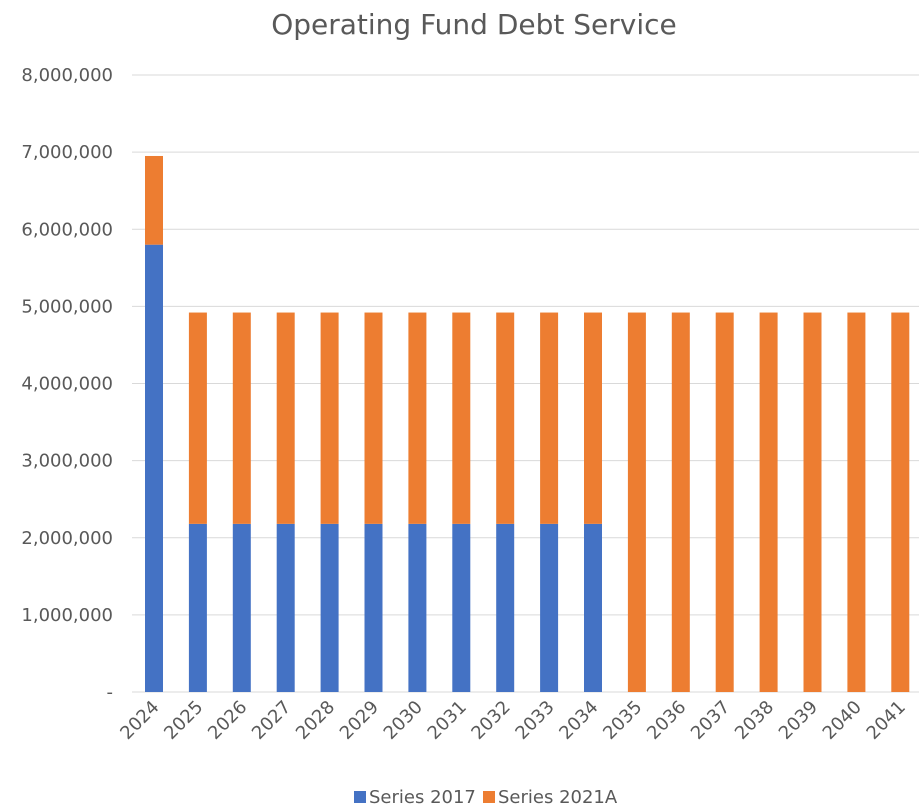  What do you see at coordinates (67, 75) in the screenshot?
I see `y-tick-label: 8,000,000` at bounding box center [67, 75].